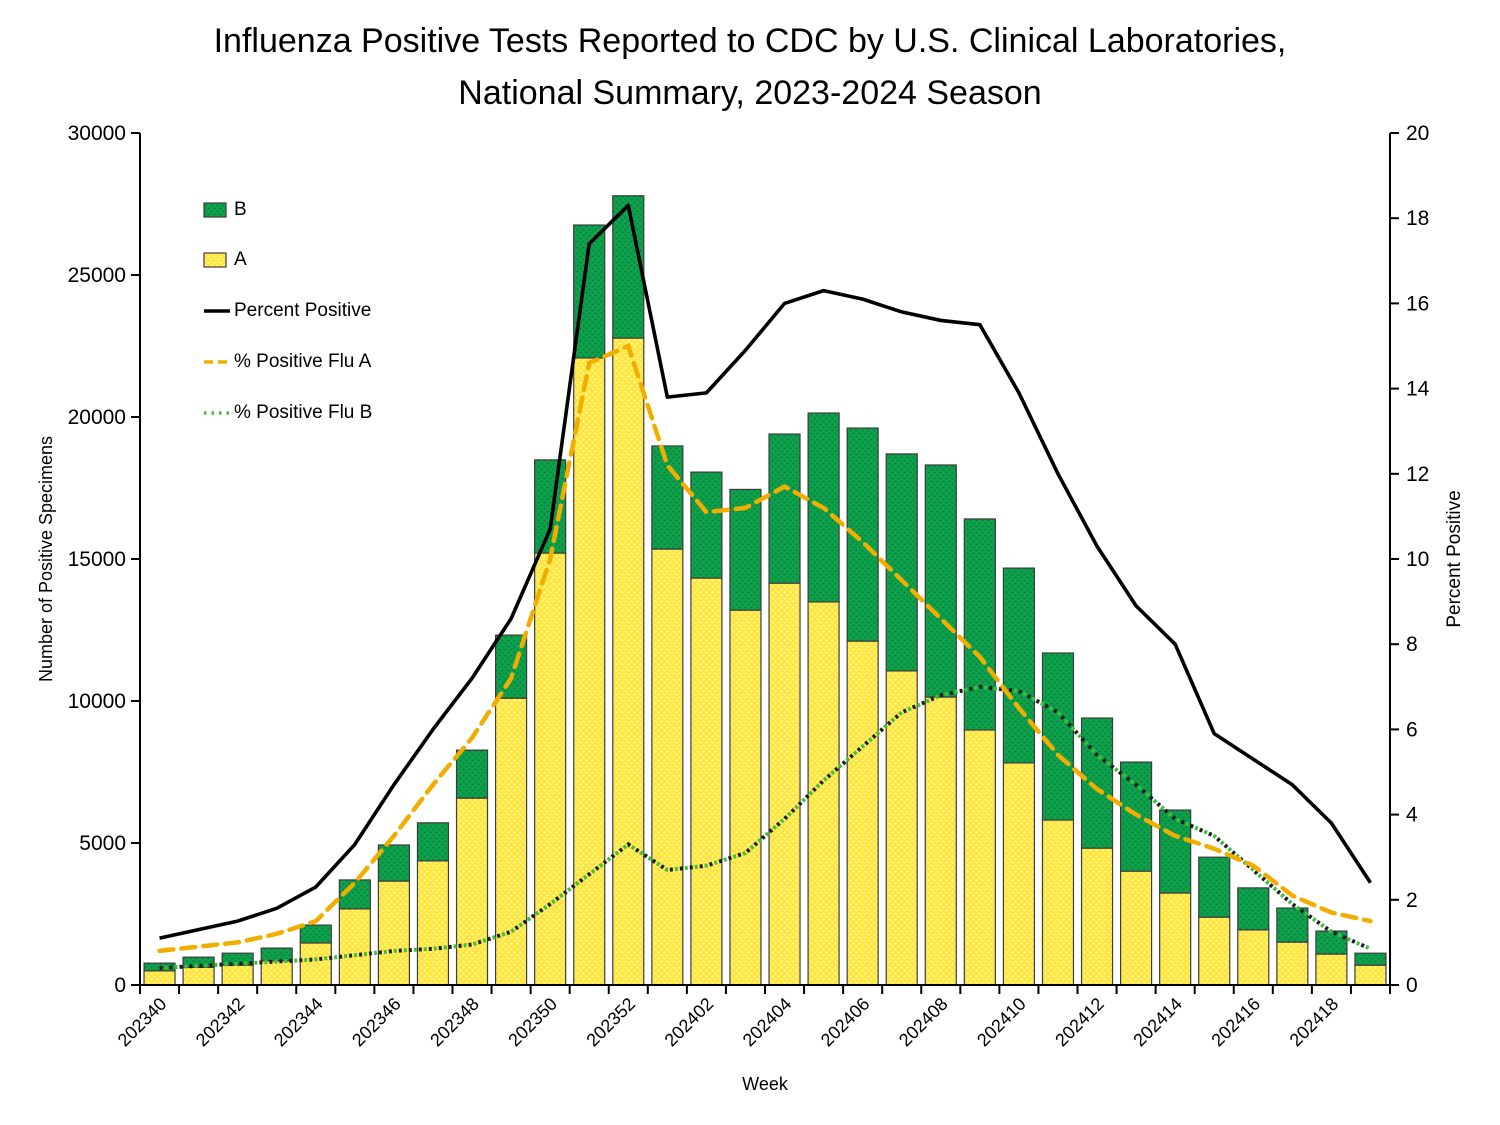 The height and width of the screenshot is (1125, 1500). I want to click on y-right-tick-label: 16, so click(1417, 303).